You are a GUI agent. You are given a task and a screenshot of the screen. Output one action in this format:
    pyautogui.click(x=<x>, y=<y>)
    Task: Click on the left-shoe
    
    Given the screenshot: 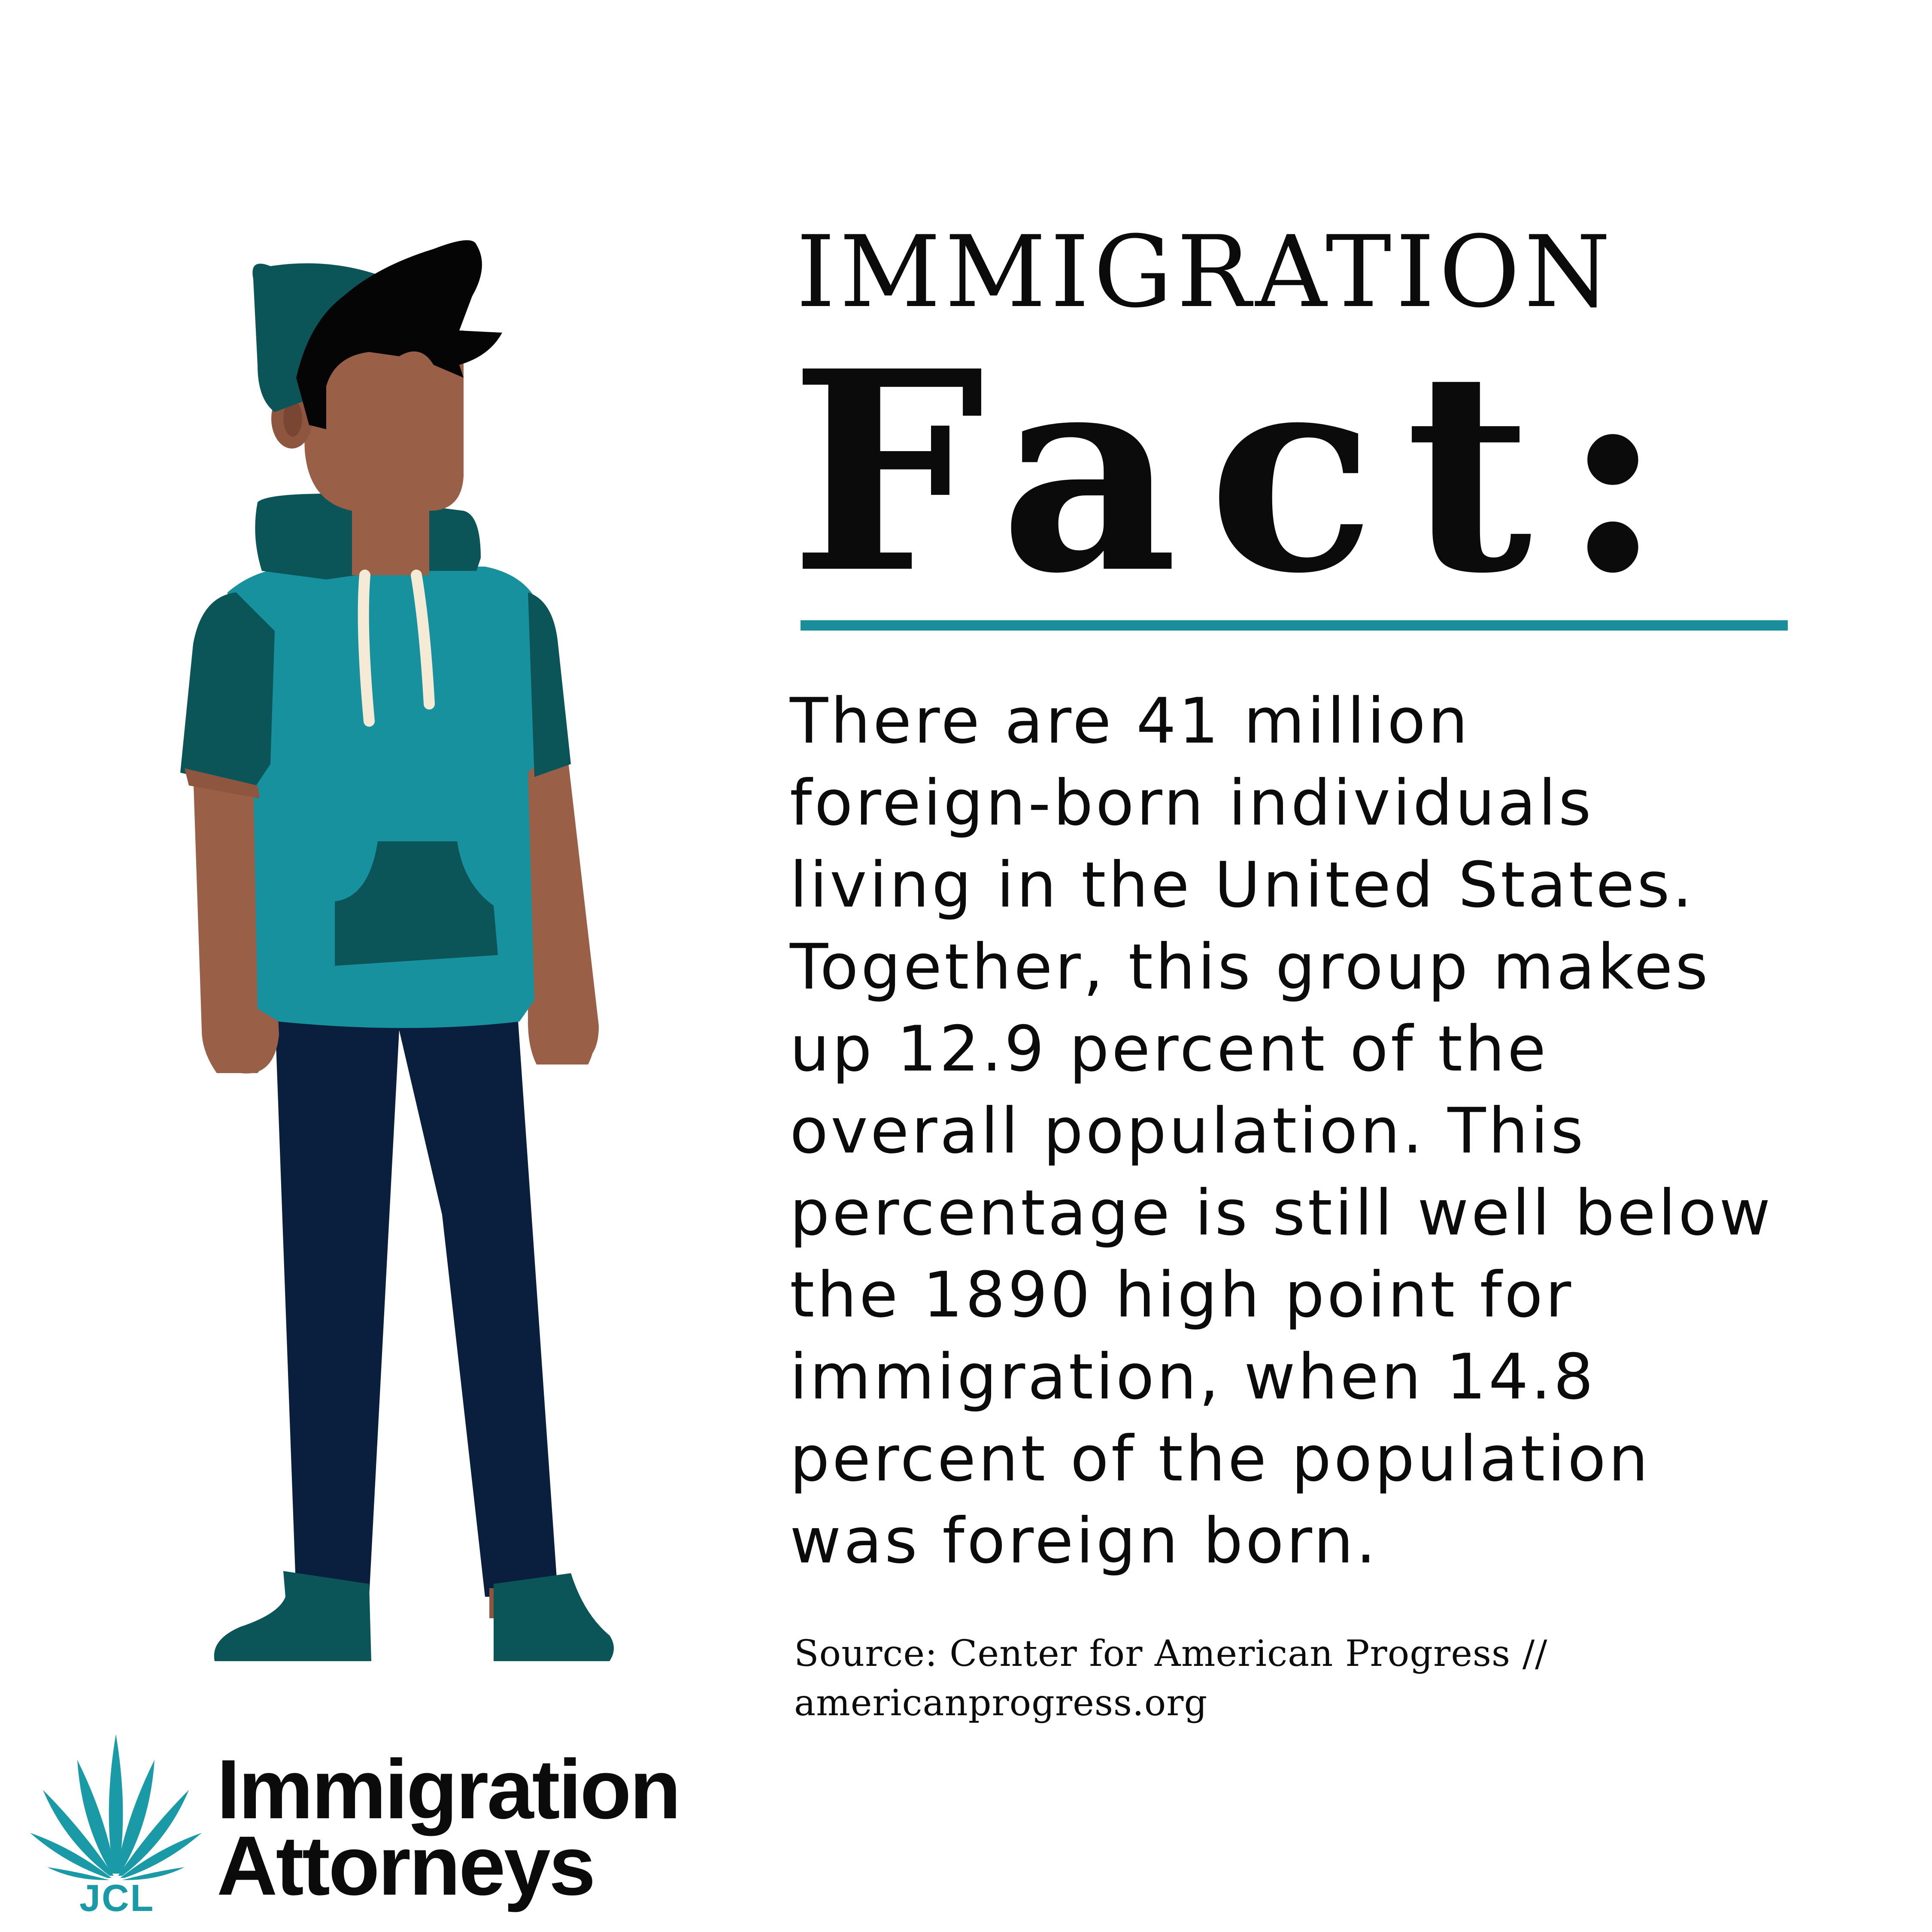 What is the action you would take?
    pyautogui.click(x=292, y=1616)
    